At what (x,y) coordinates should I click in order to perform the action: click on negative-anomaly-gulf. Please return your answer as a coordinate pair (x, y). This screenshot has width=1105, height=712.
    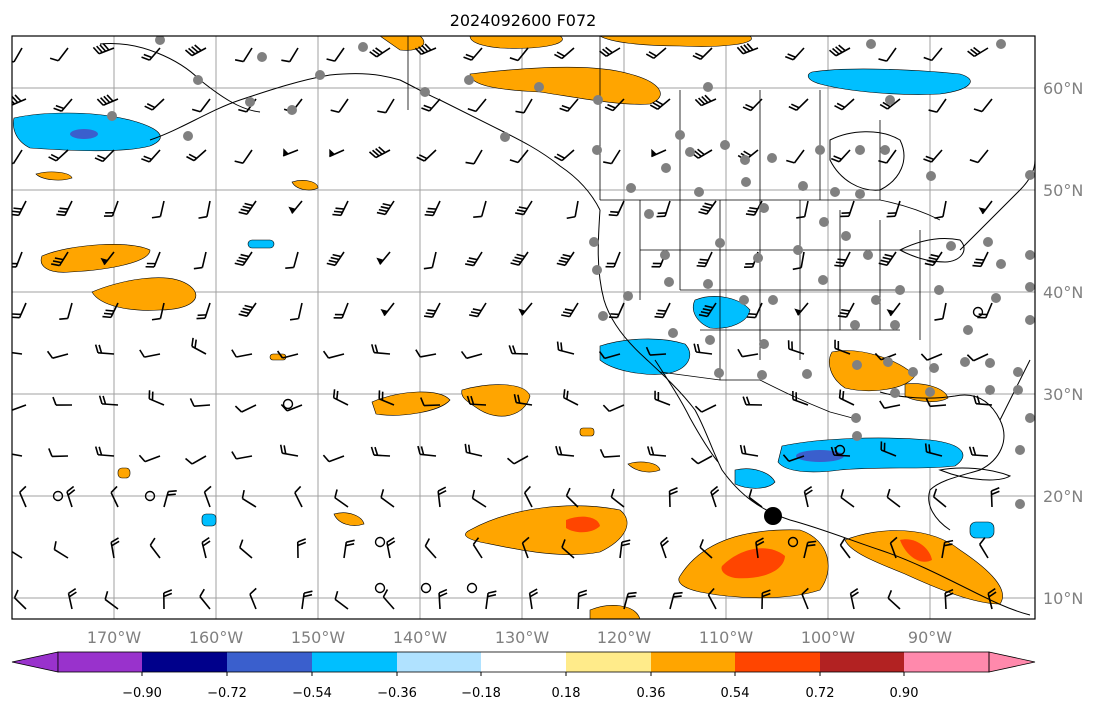
    Looking at the image, I should click on (755, 478).